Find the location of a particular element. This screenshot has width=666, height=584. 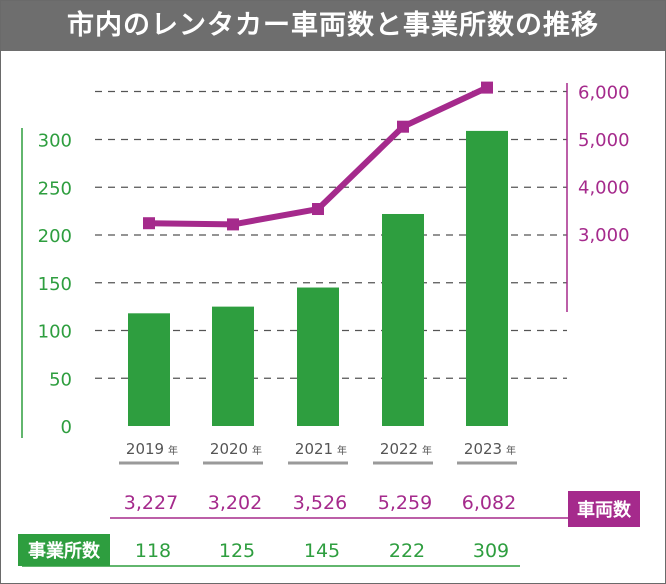

year-label: 2023 is located at coordinates (483, 449).